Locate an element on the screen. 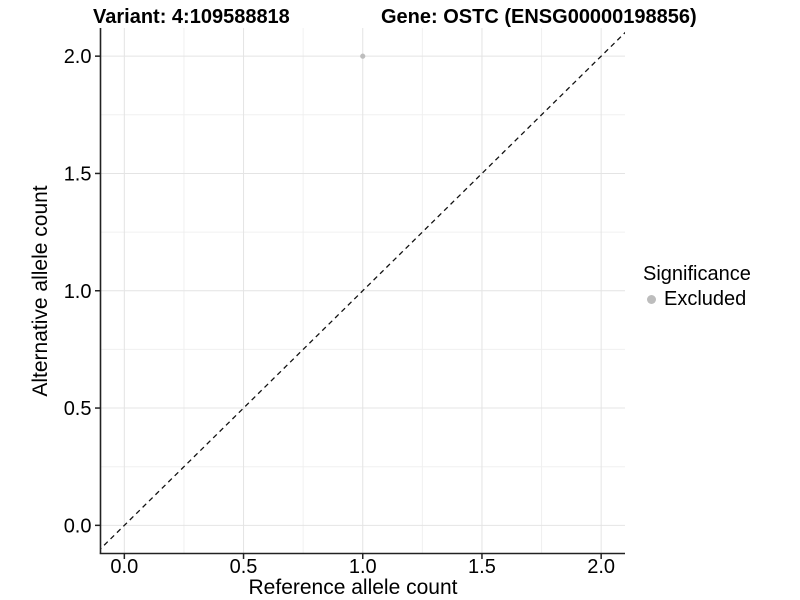 This screenshot has width=800, height=600. x-tick-label: 0.5 is located at coordinates (244, 567).